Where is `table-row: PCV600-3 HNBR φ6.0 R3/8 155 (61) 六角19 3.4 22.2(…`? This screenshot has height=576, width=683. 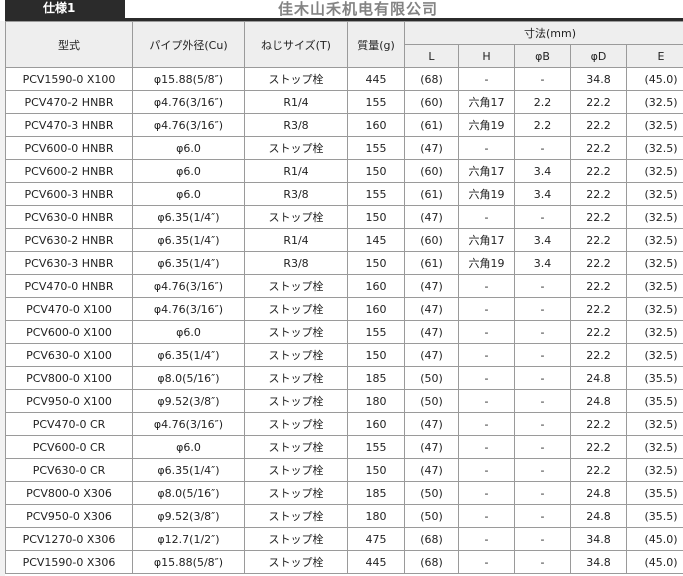
table-row: PCV600-3 HNBR φ6.0 R3/8 155 (61) 六角19 3.4 22.2(… is located at coordinates (344, 194).